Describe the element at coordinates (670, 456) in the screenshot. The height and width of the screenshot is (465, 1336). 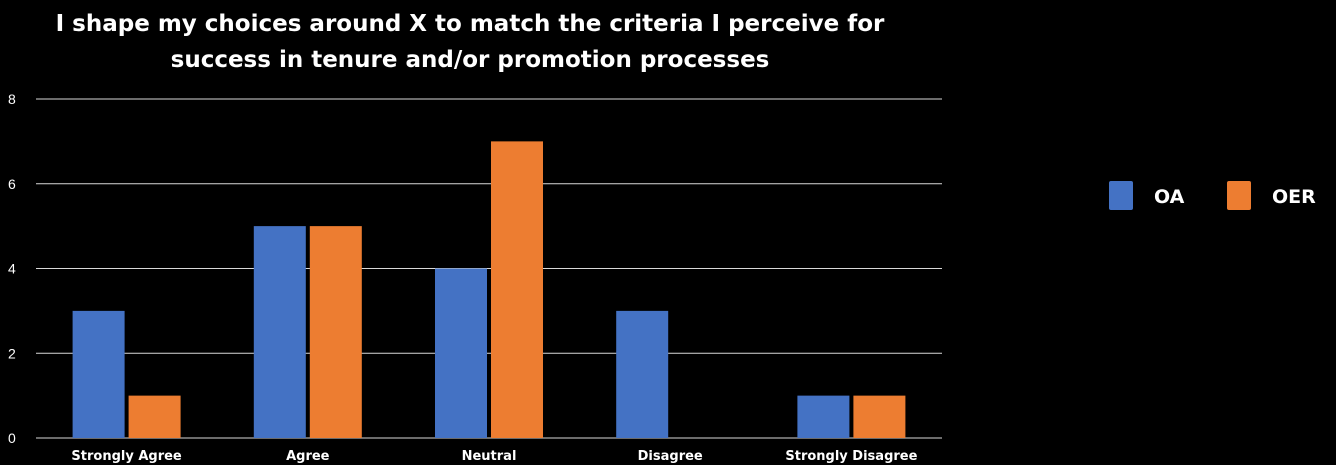
I see `x-tick-label: Disagree` at that location.